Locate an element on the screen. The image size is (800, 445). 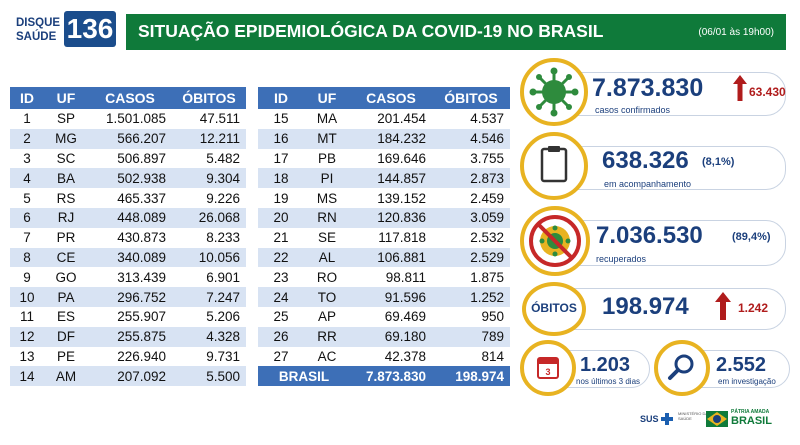
cell-casos: 184.232 is located at coordinates (391, 138).